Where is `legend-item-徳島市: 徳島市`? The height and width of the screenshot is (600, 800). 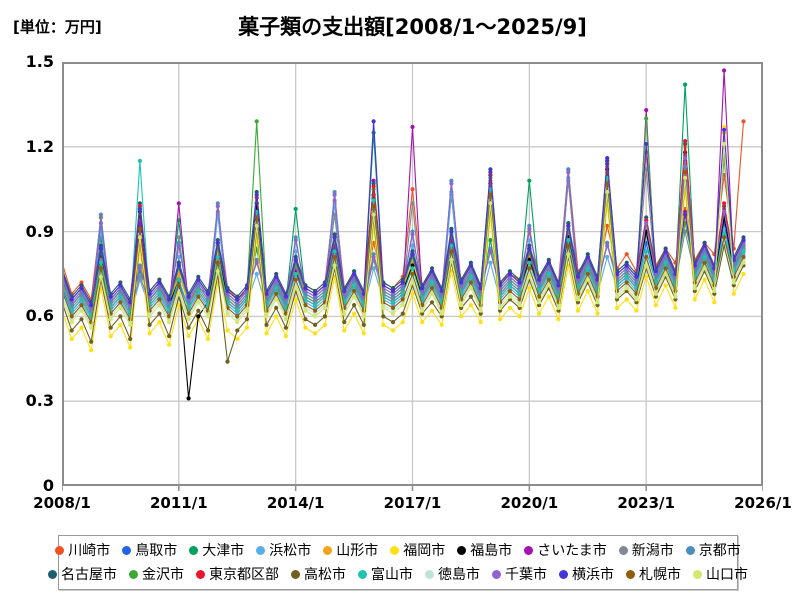 legend-item-徳島市: 徳島市 is located at coordinates (452, 575).